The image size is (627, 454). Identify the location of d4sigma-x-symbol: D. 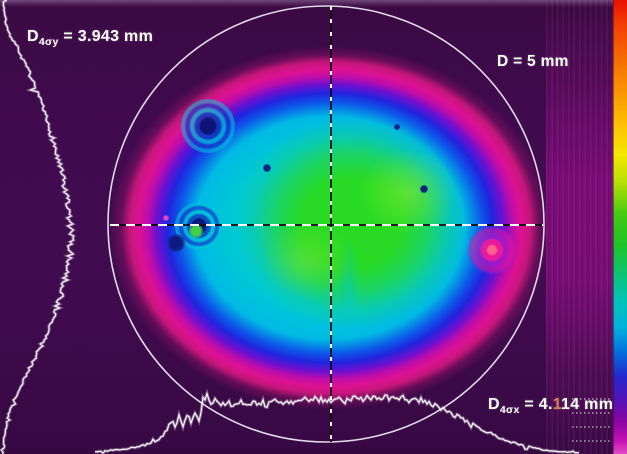
(494, 404).